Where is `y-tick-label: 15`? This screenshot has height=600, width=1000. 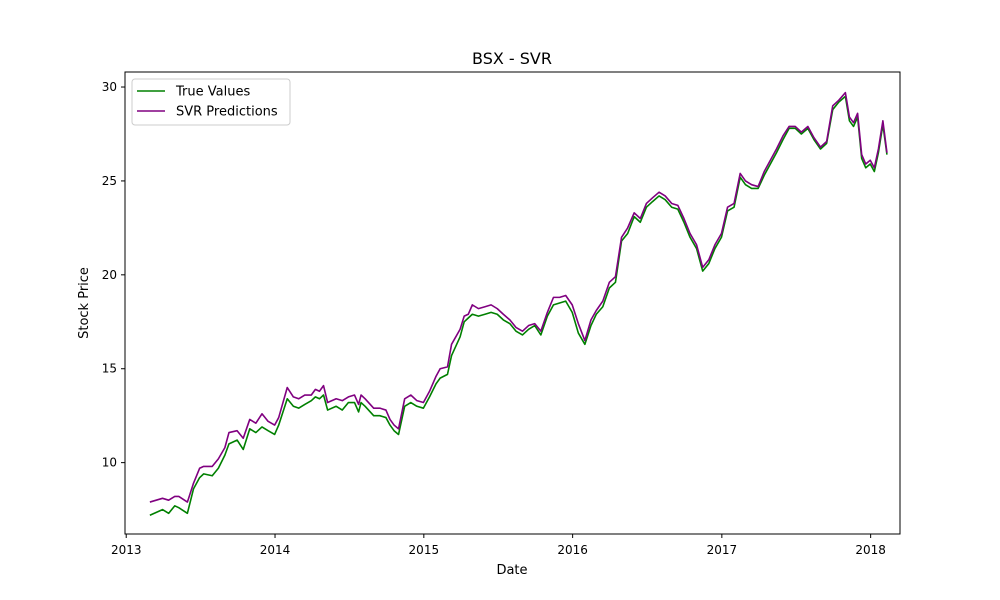
y-tick-label: 15 is located at coordinates (109, 369).